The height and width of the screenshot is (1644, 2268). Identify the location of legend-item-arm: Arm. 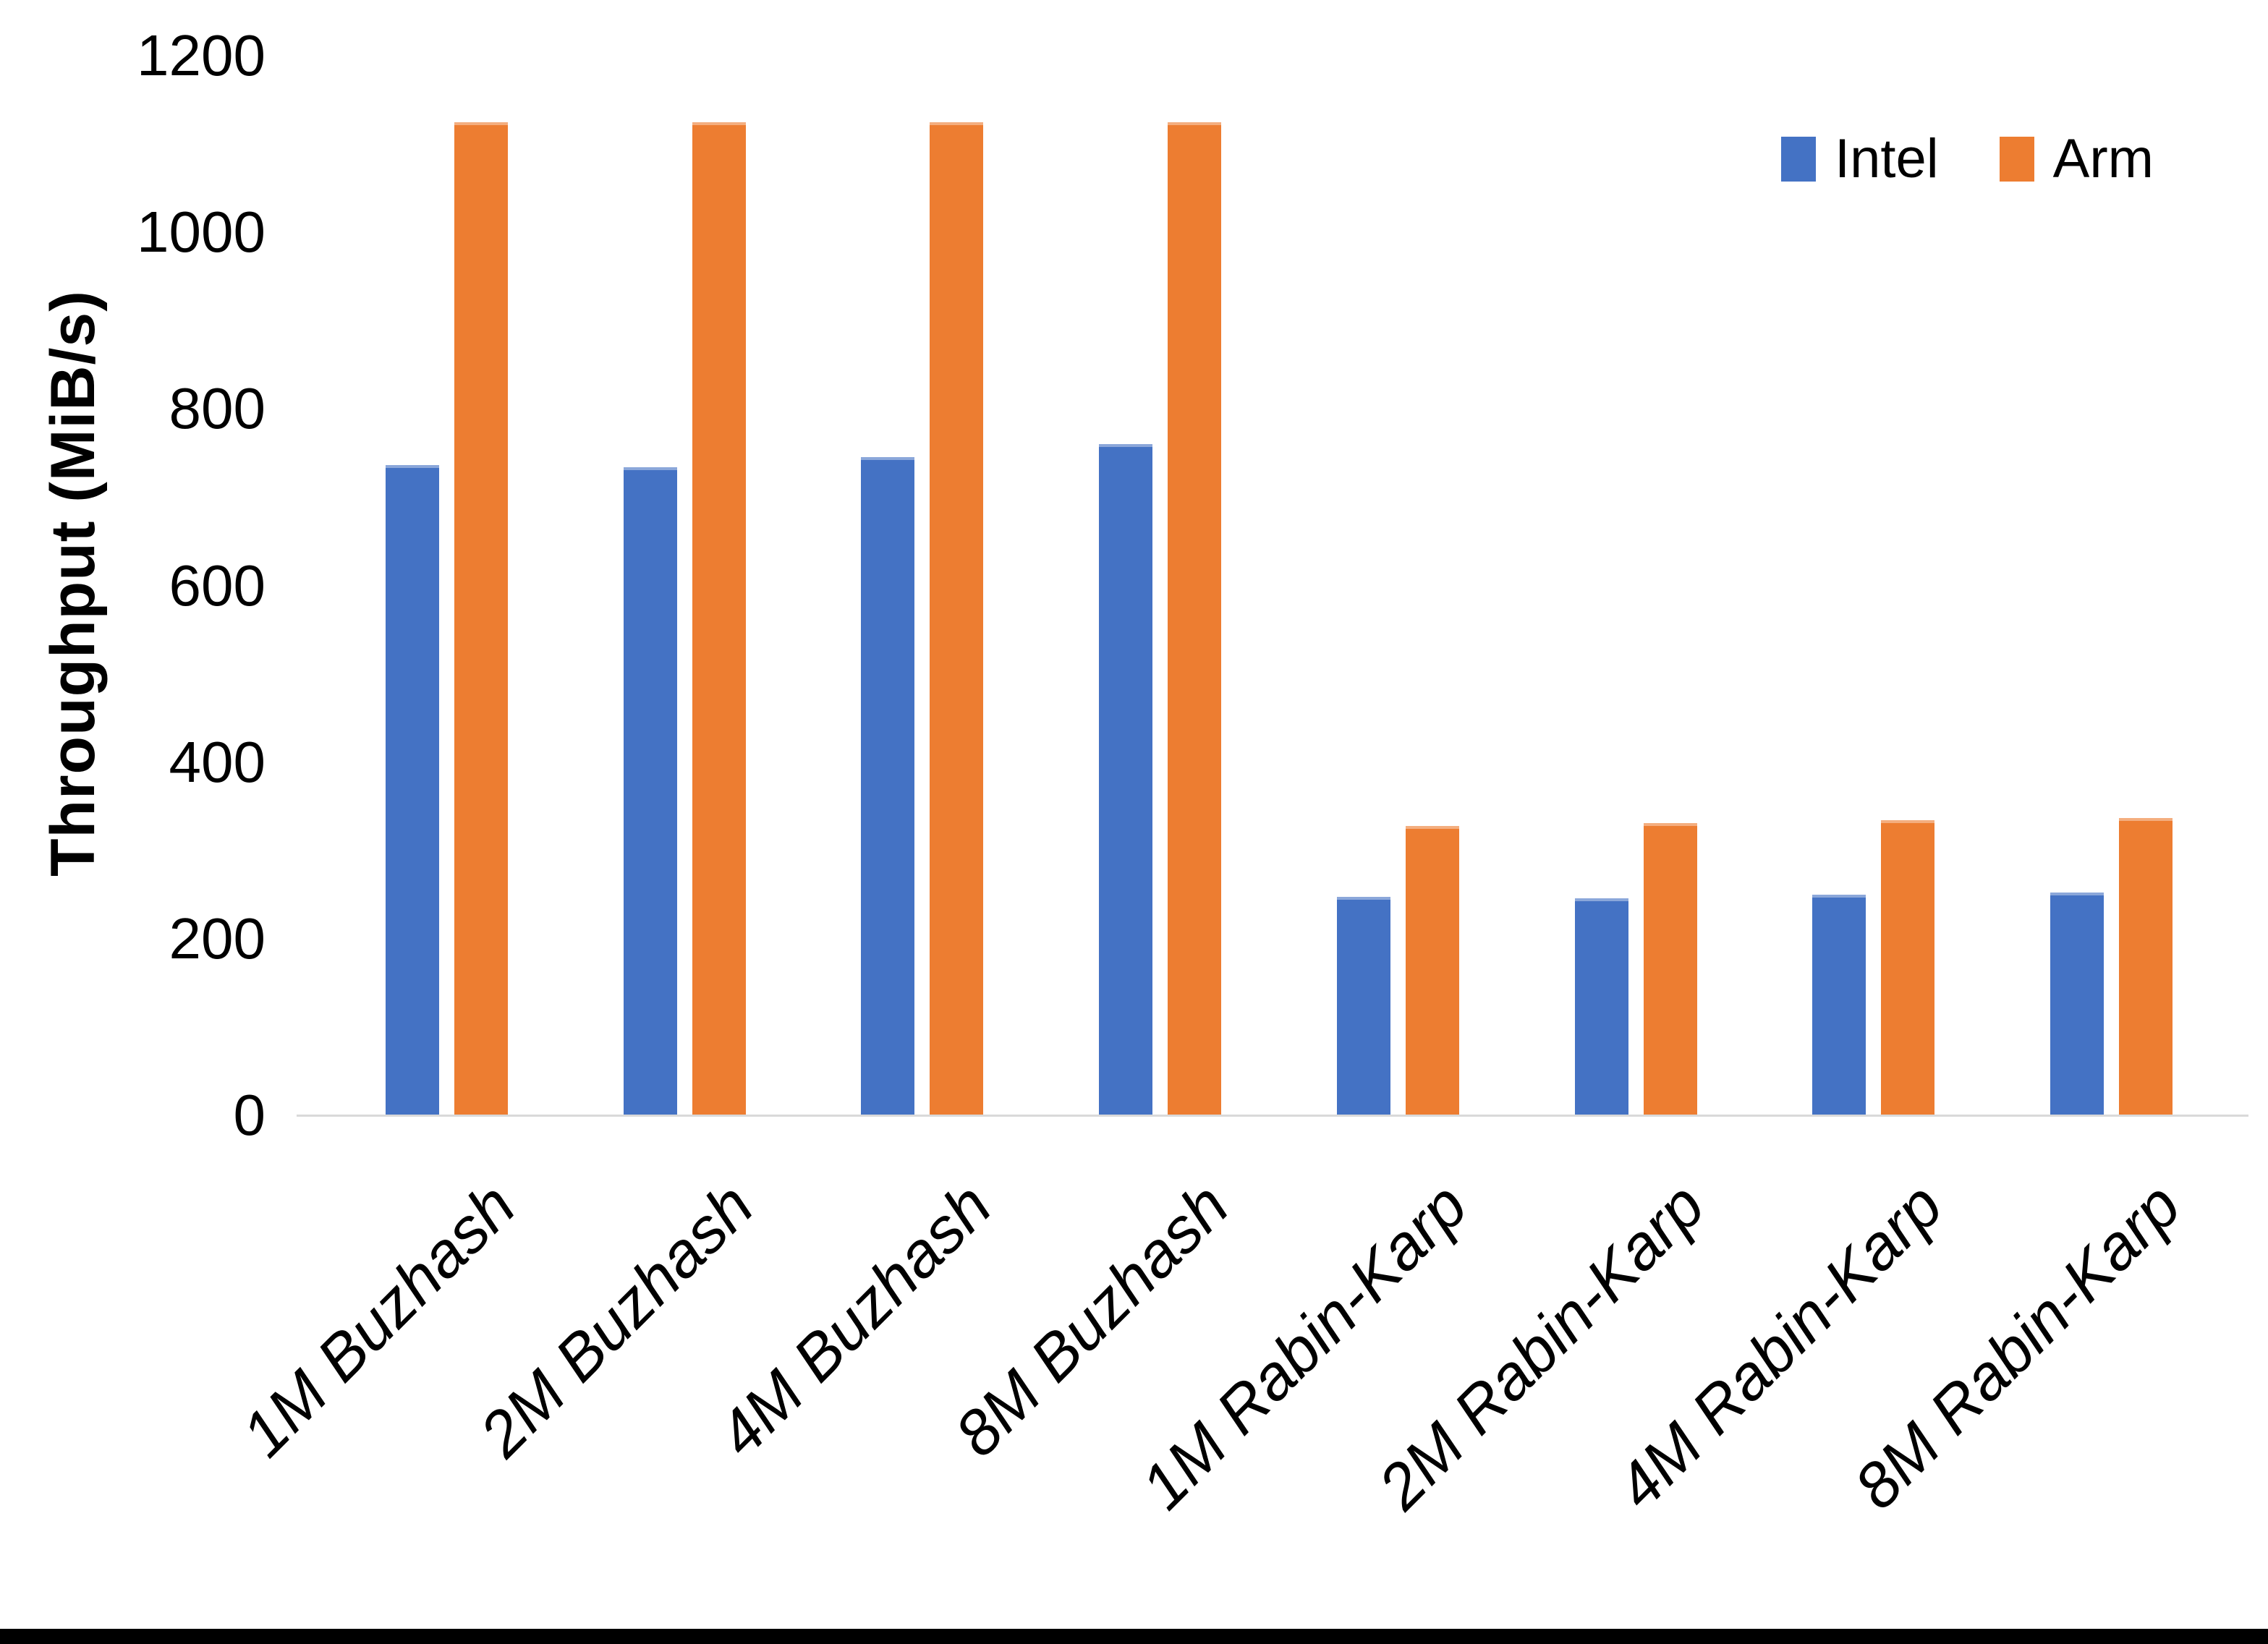
(2076, 158).